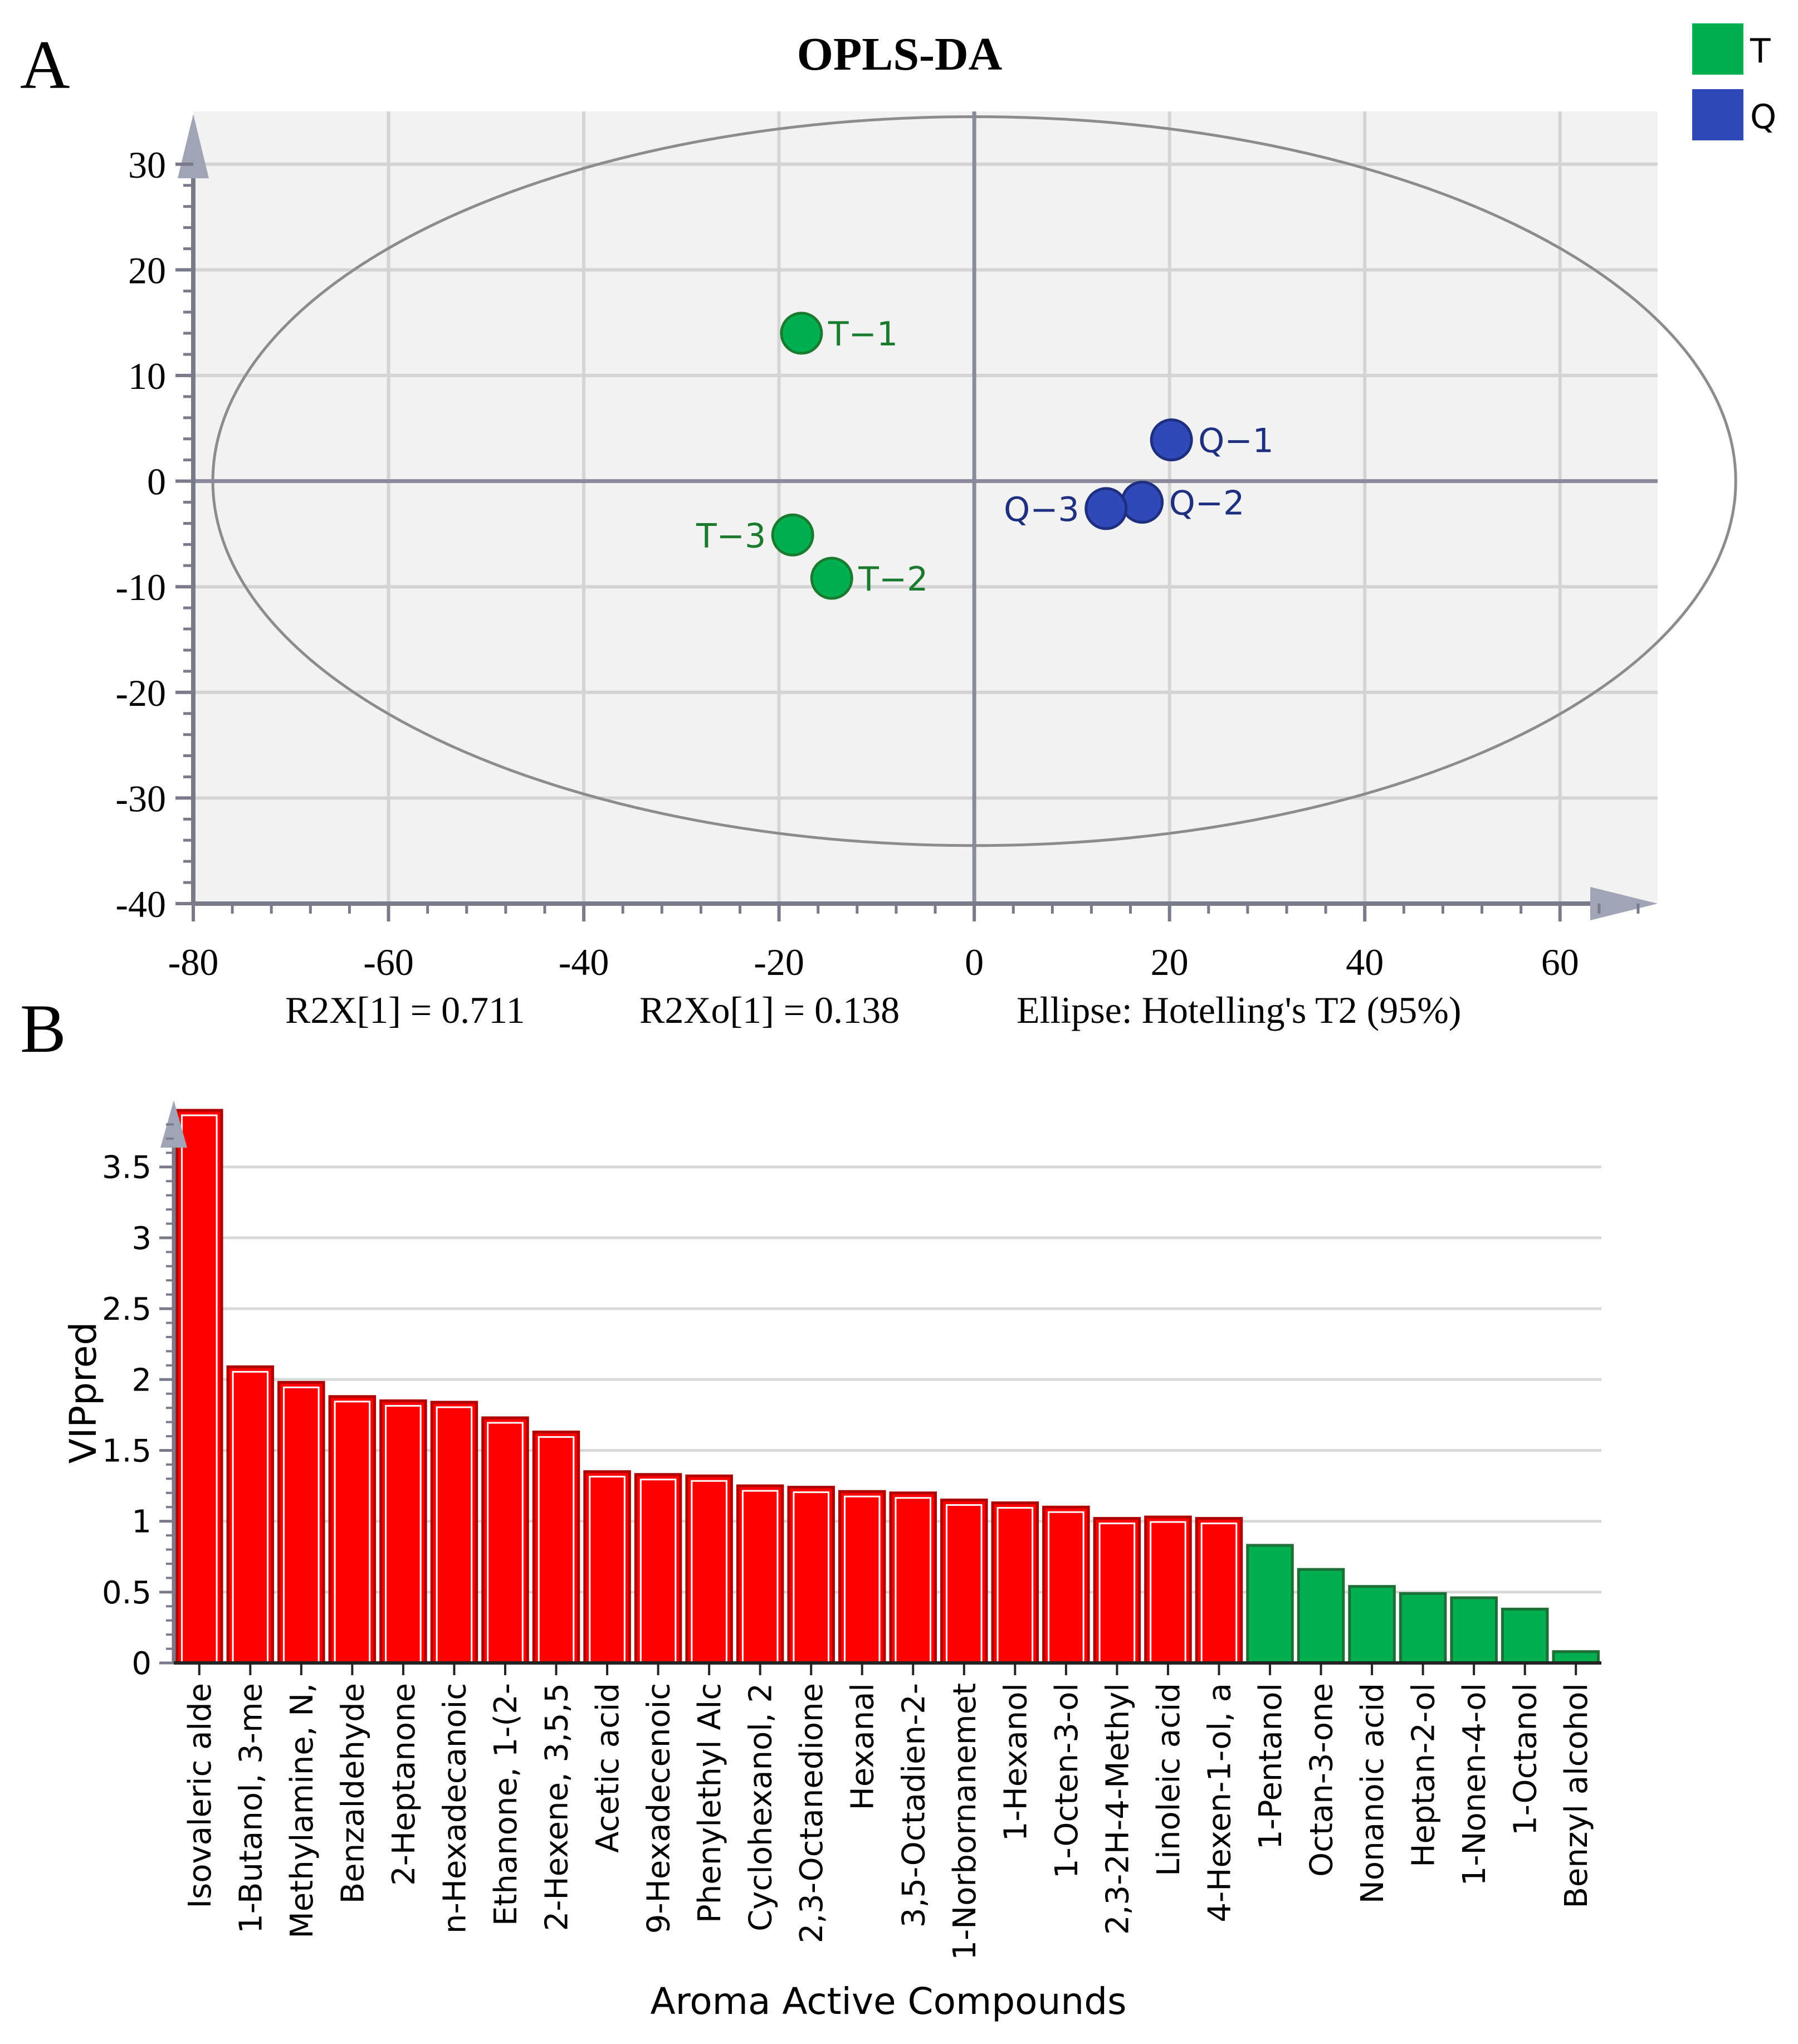 The height and width of the screenshot is (2044, 1798). Describe the element at coordinates (43, 1029) in the screenshot. I see `panel-b-letter: B` at that location.